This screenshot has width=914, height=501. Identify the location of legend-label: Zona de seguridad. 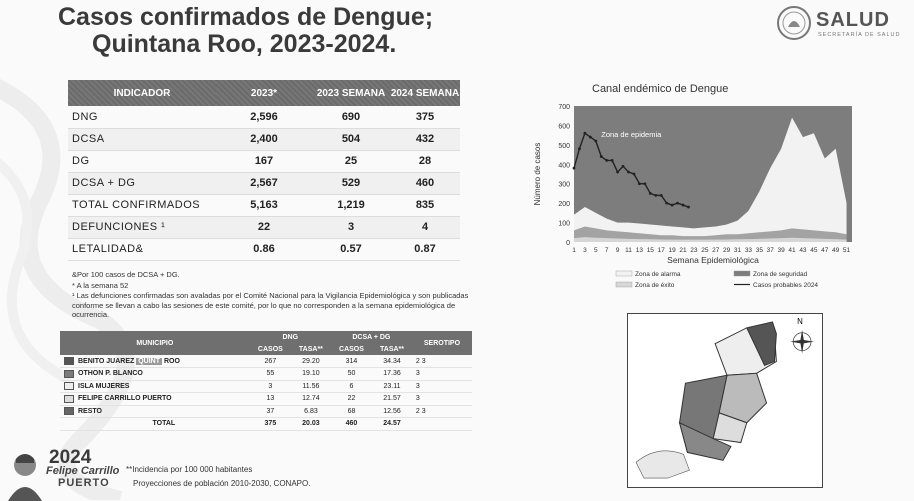
(780, 274).